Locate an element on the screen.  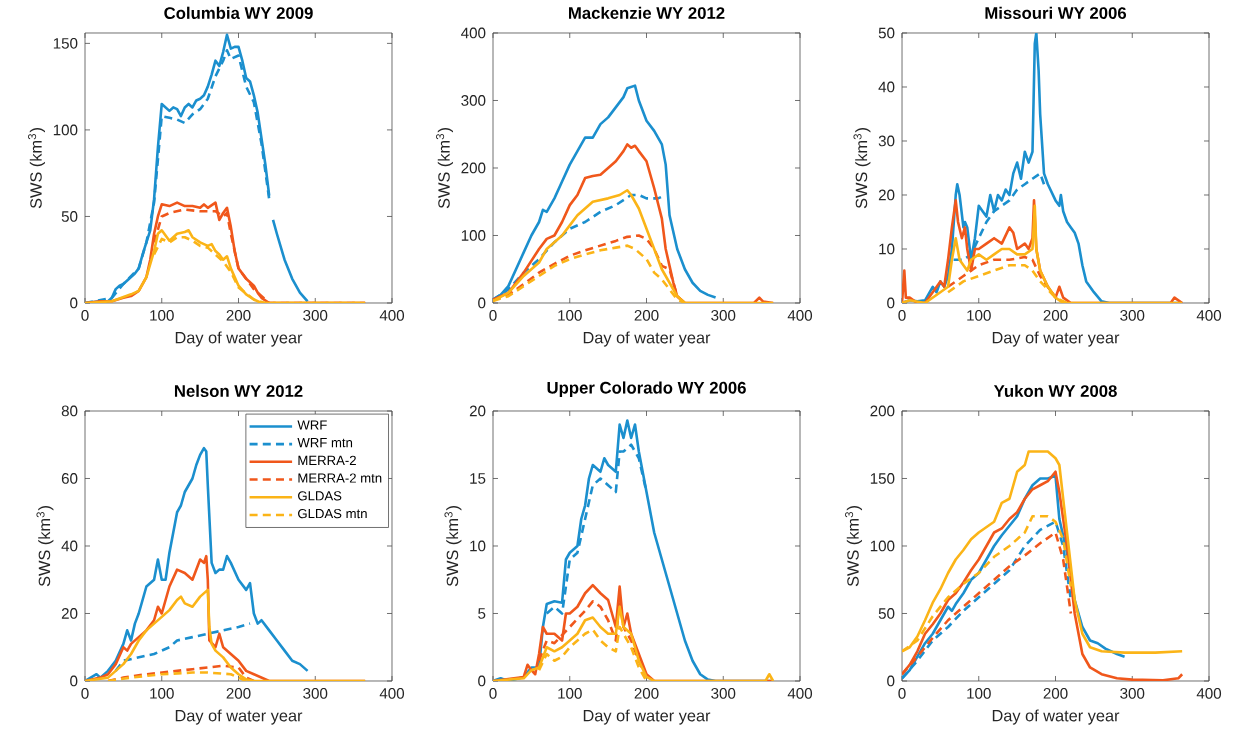
y-tick-label: 5 is located at coordinates (482, 613).